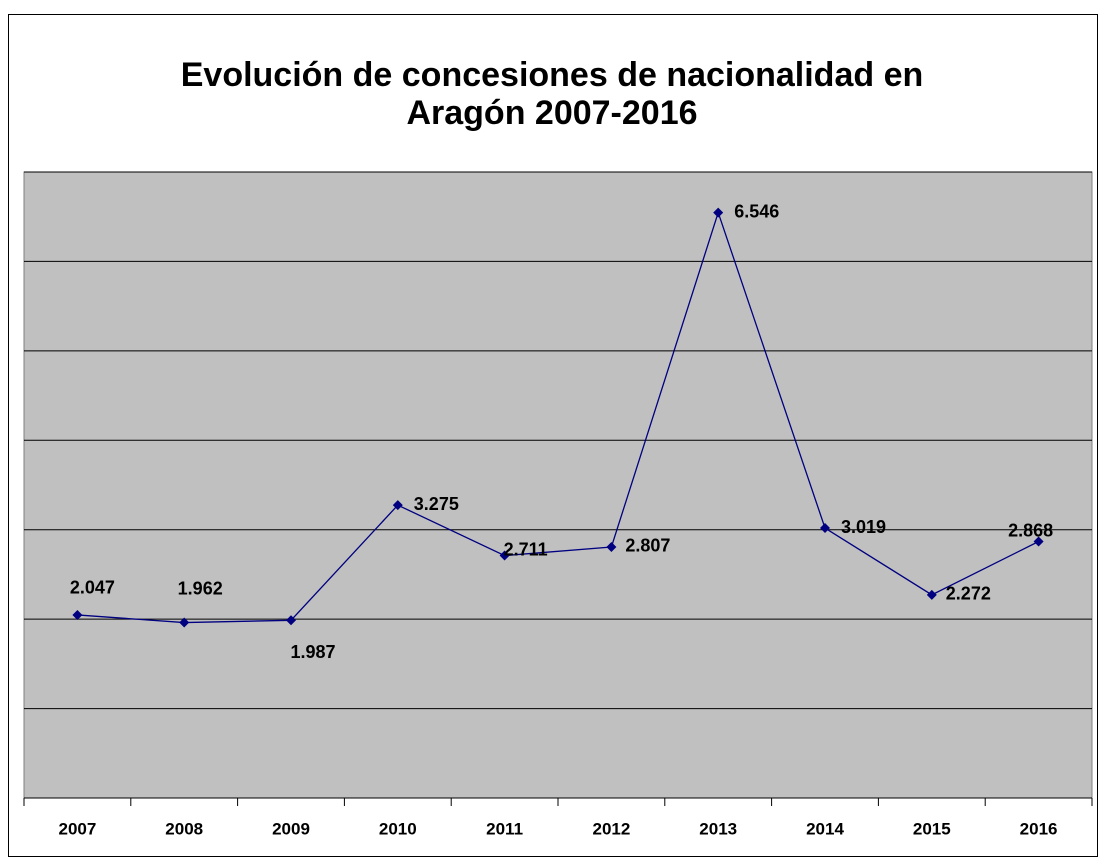  What do you see at coordinates (312, 652) in the screenshot?
I see `data-label: 1.987` at bounding box center [312, 652].